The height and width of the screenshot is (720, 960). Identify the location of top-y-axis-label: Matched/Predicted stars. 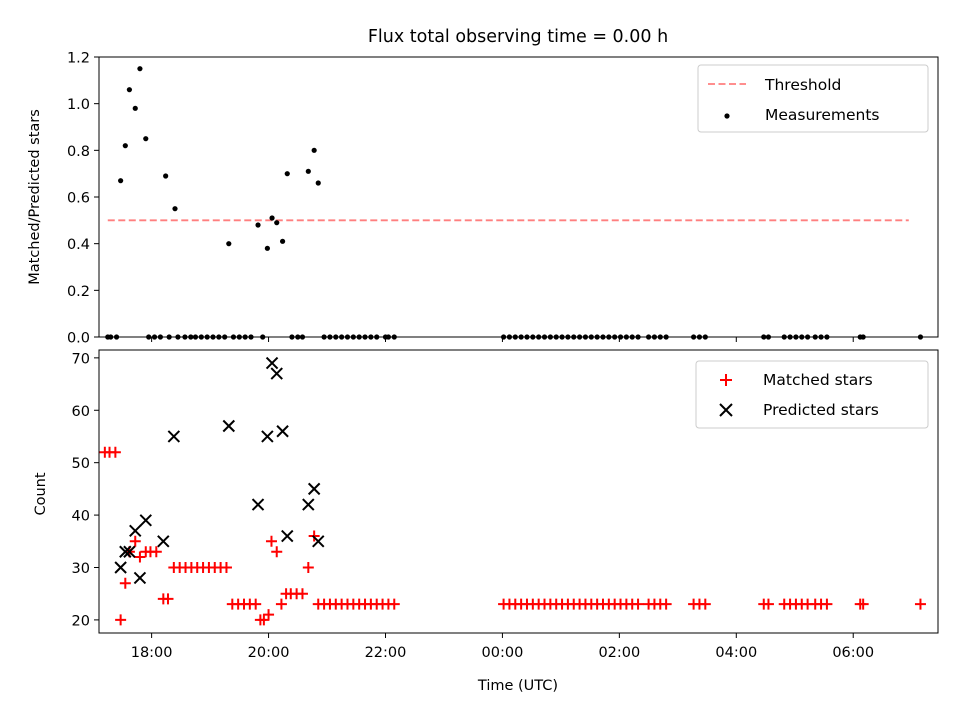
(35, 197).